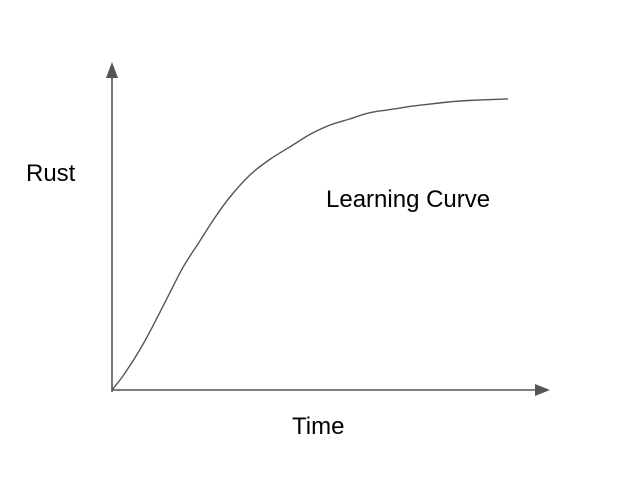  Describe the element at coordinates (408, 199) in the screenshot. I see `curve-annotation: Learning Curve` at that location.